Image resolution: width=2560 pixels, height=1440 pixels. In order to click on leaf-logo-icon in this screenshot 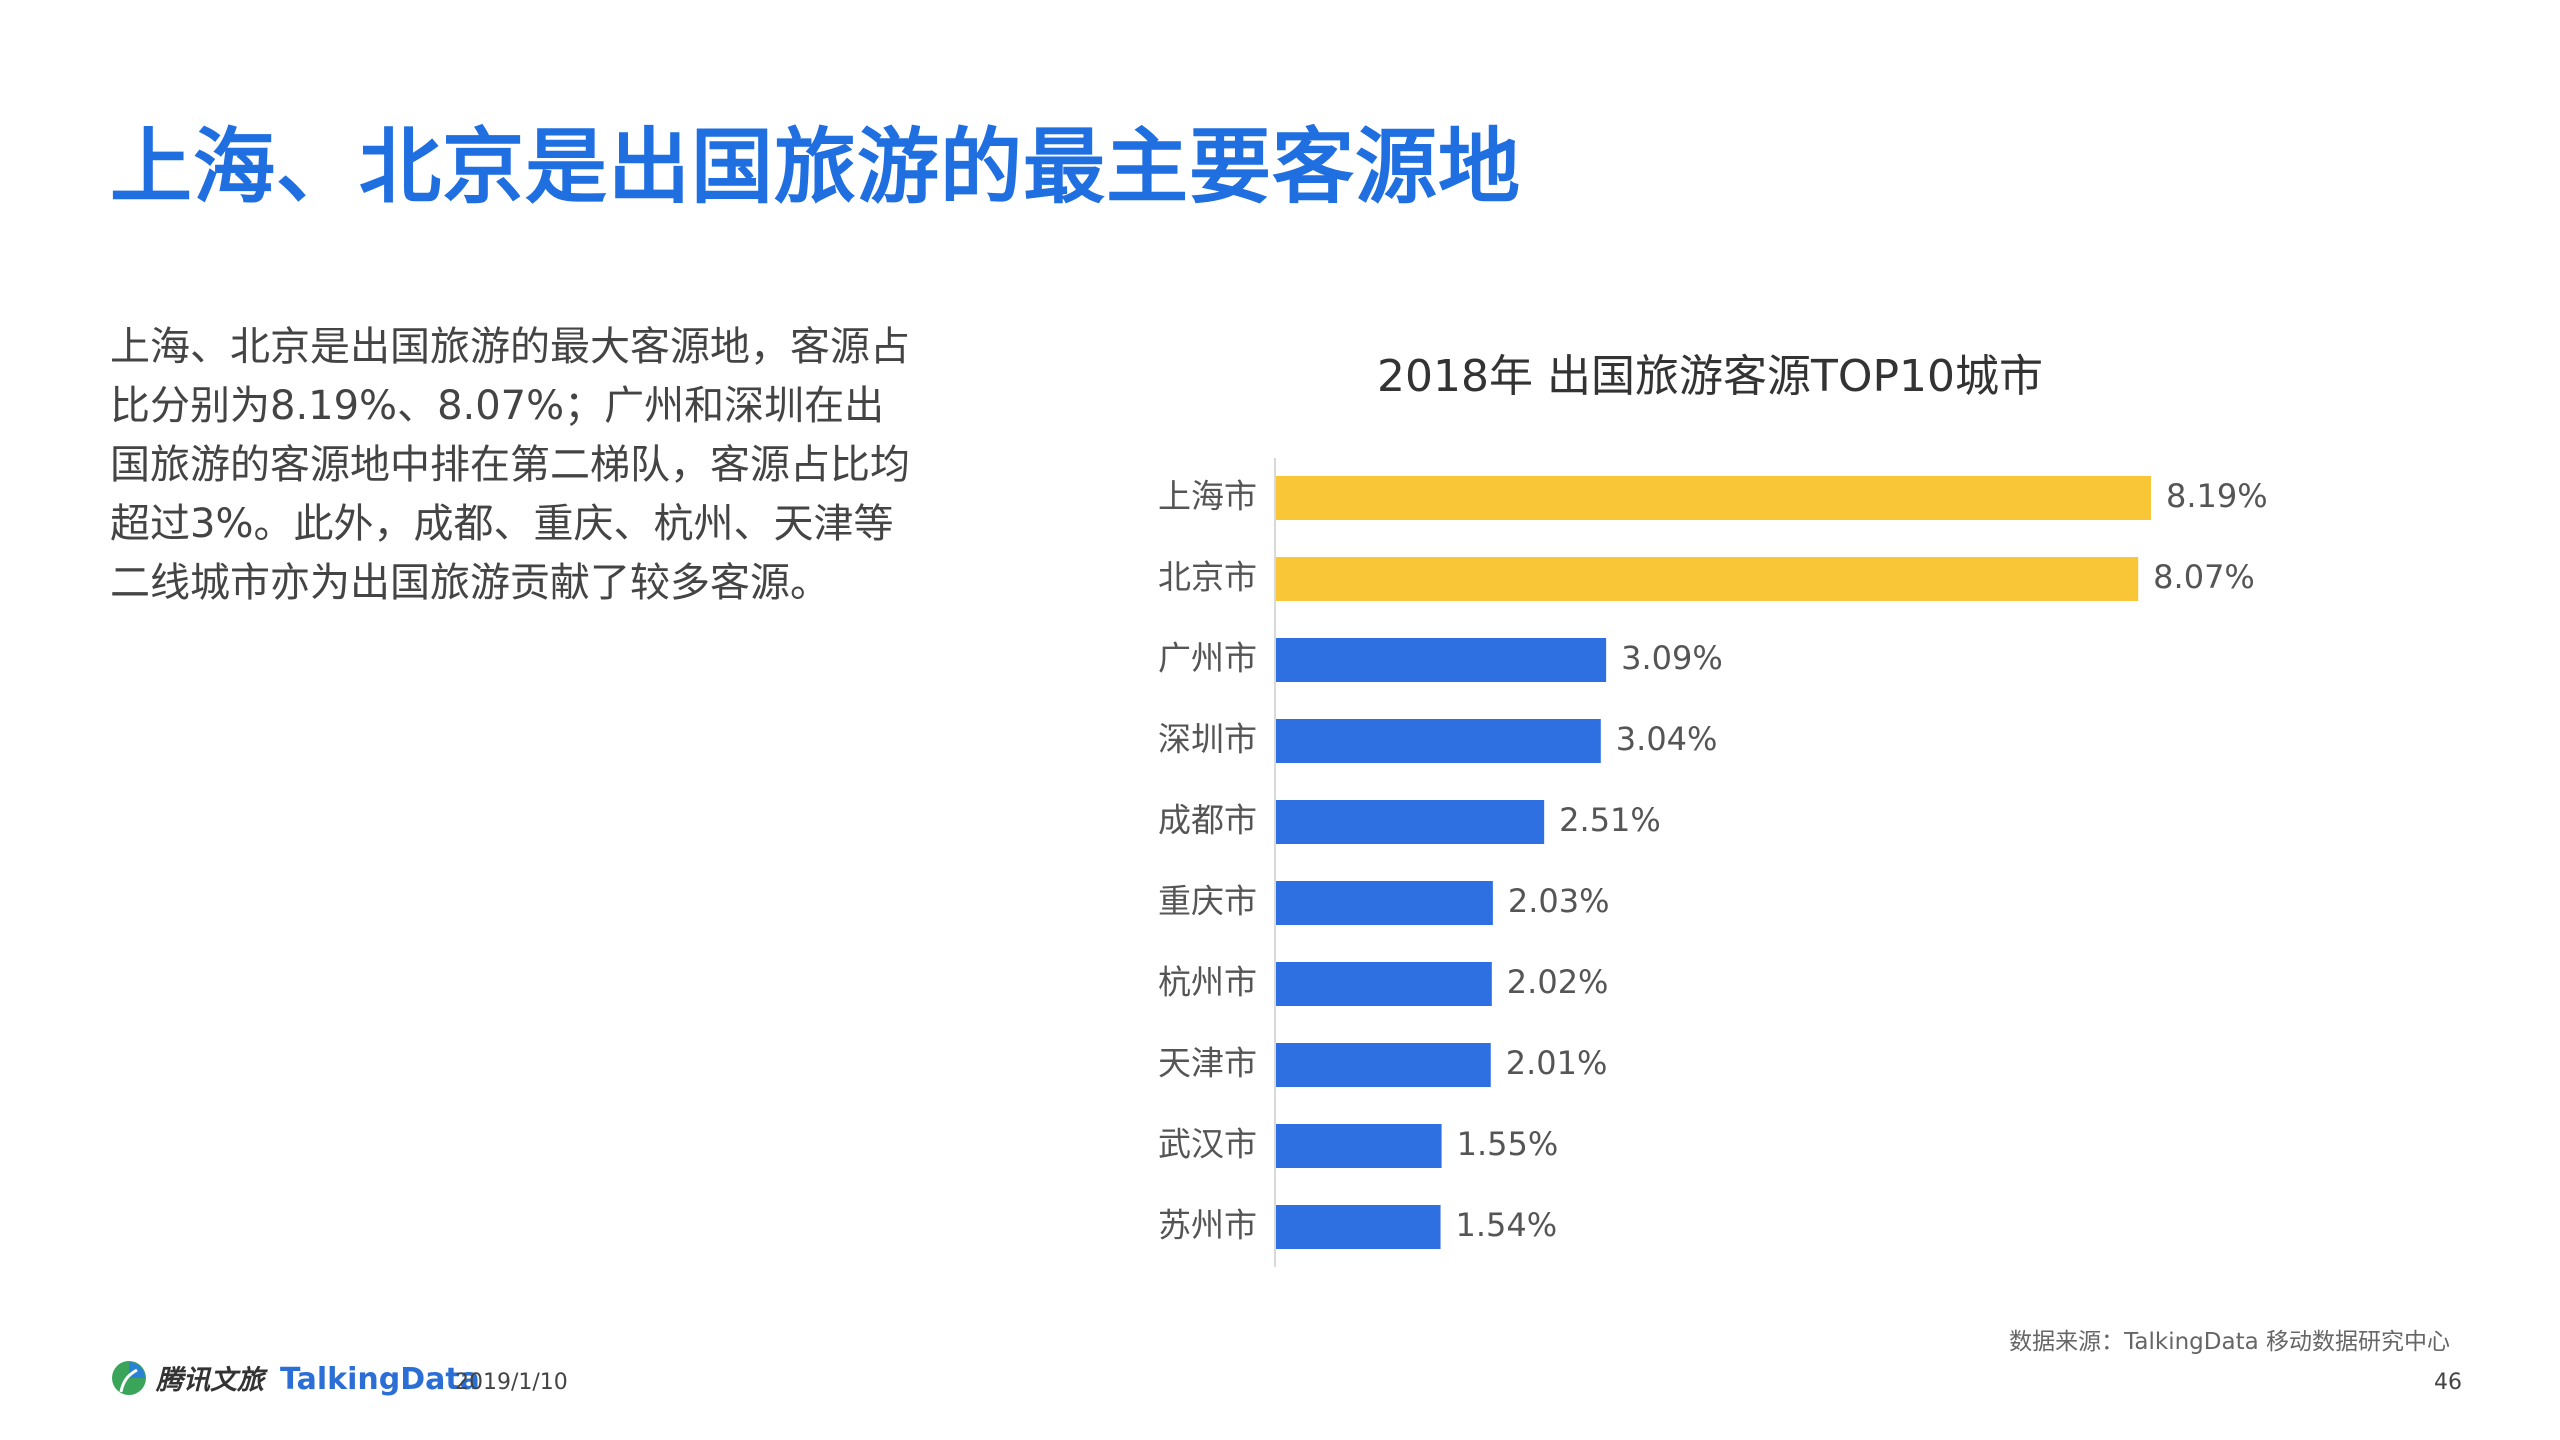, I will do `click(129, 1377)`.